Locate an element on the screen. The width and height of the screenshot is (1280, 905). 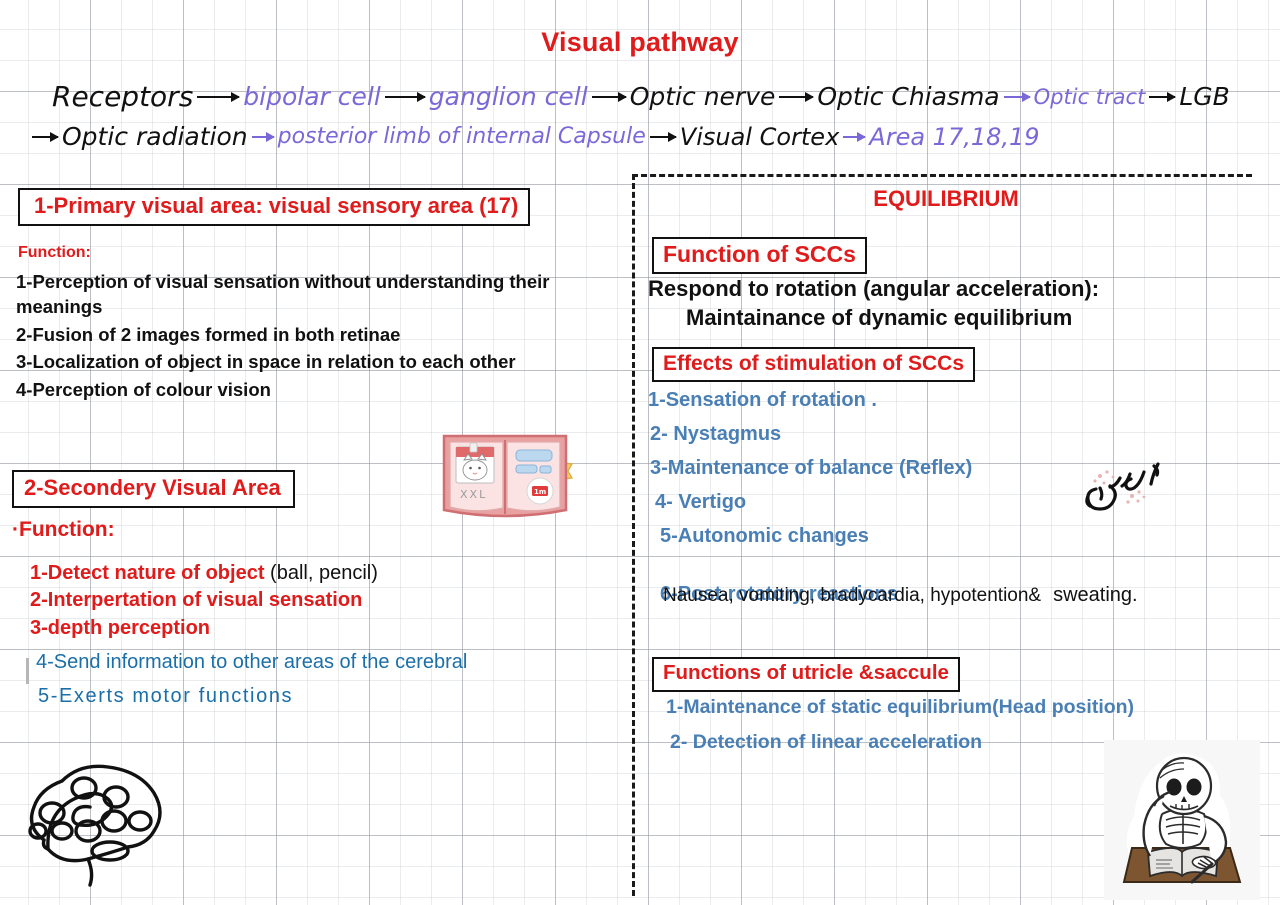
pathway-node-optic-nerve: Optic nerve is located at coordinates (702, 96).